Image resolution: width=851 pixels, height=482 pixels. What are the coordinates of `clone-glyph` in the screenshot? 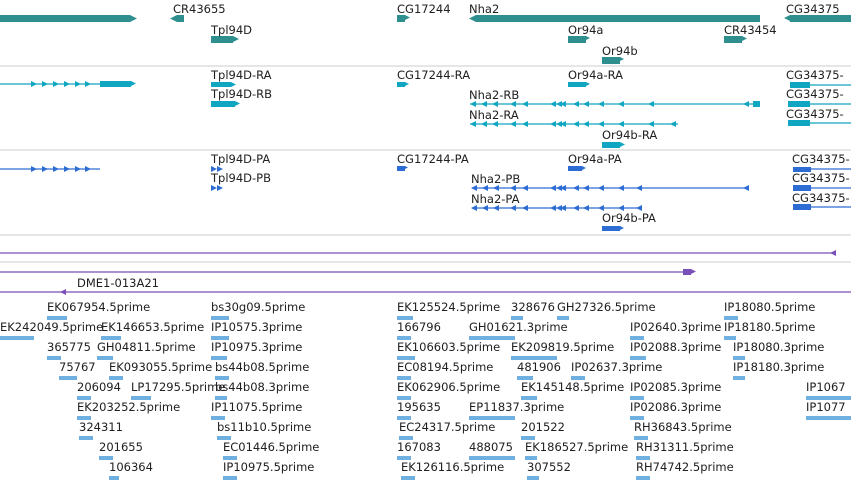 It's located at (687, 272).